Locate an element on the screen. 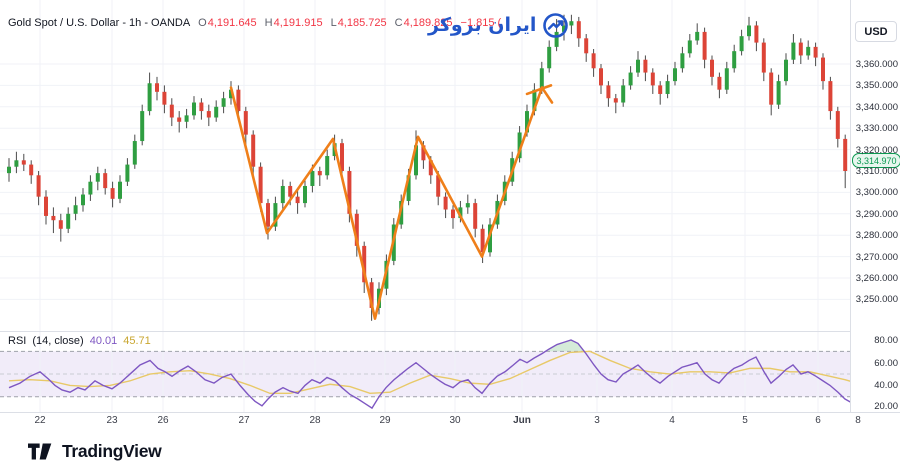 The image size is (900, 471). price-axis-label: 3,360.000 is located at coordinates (876, 64).